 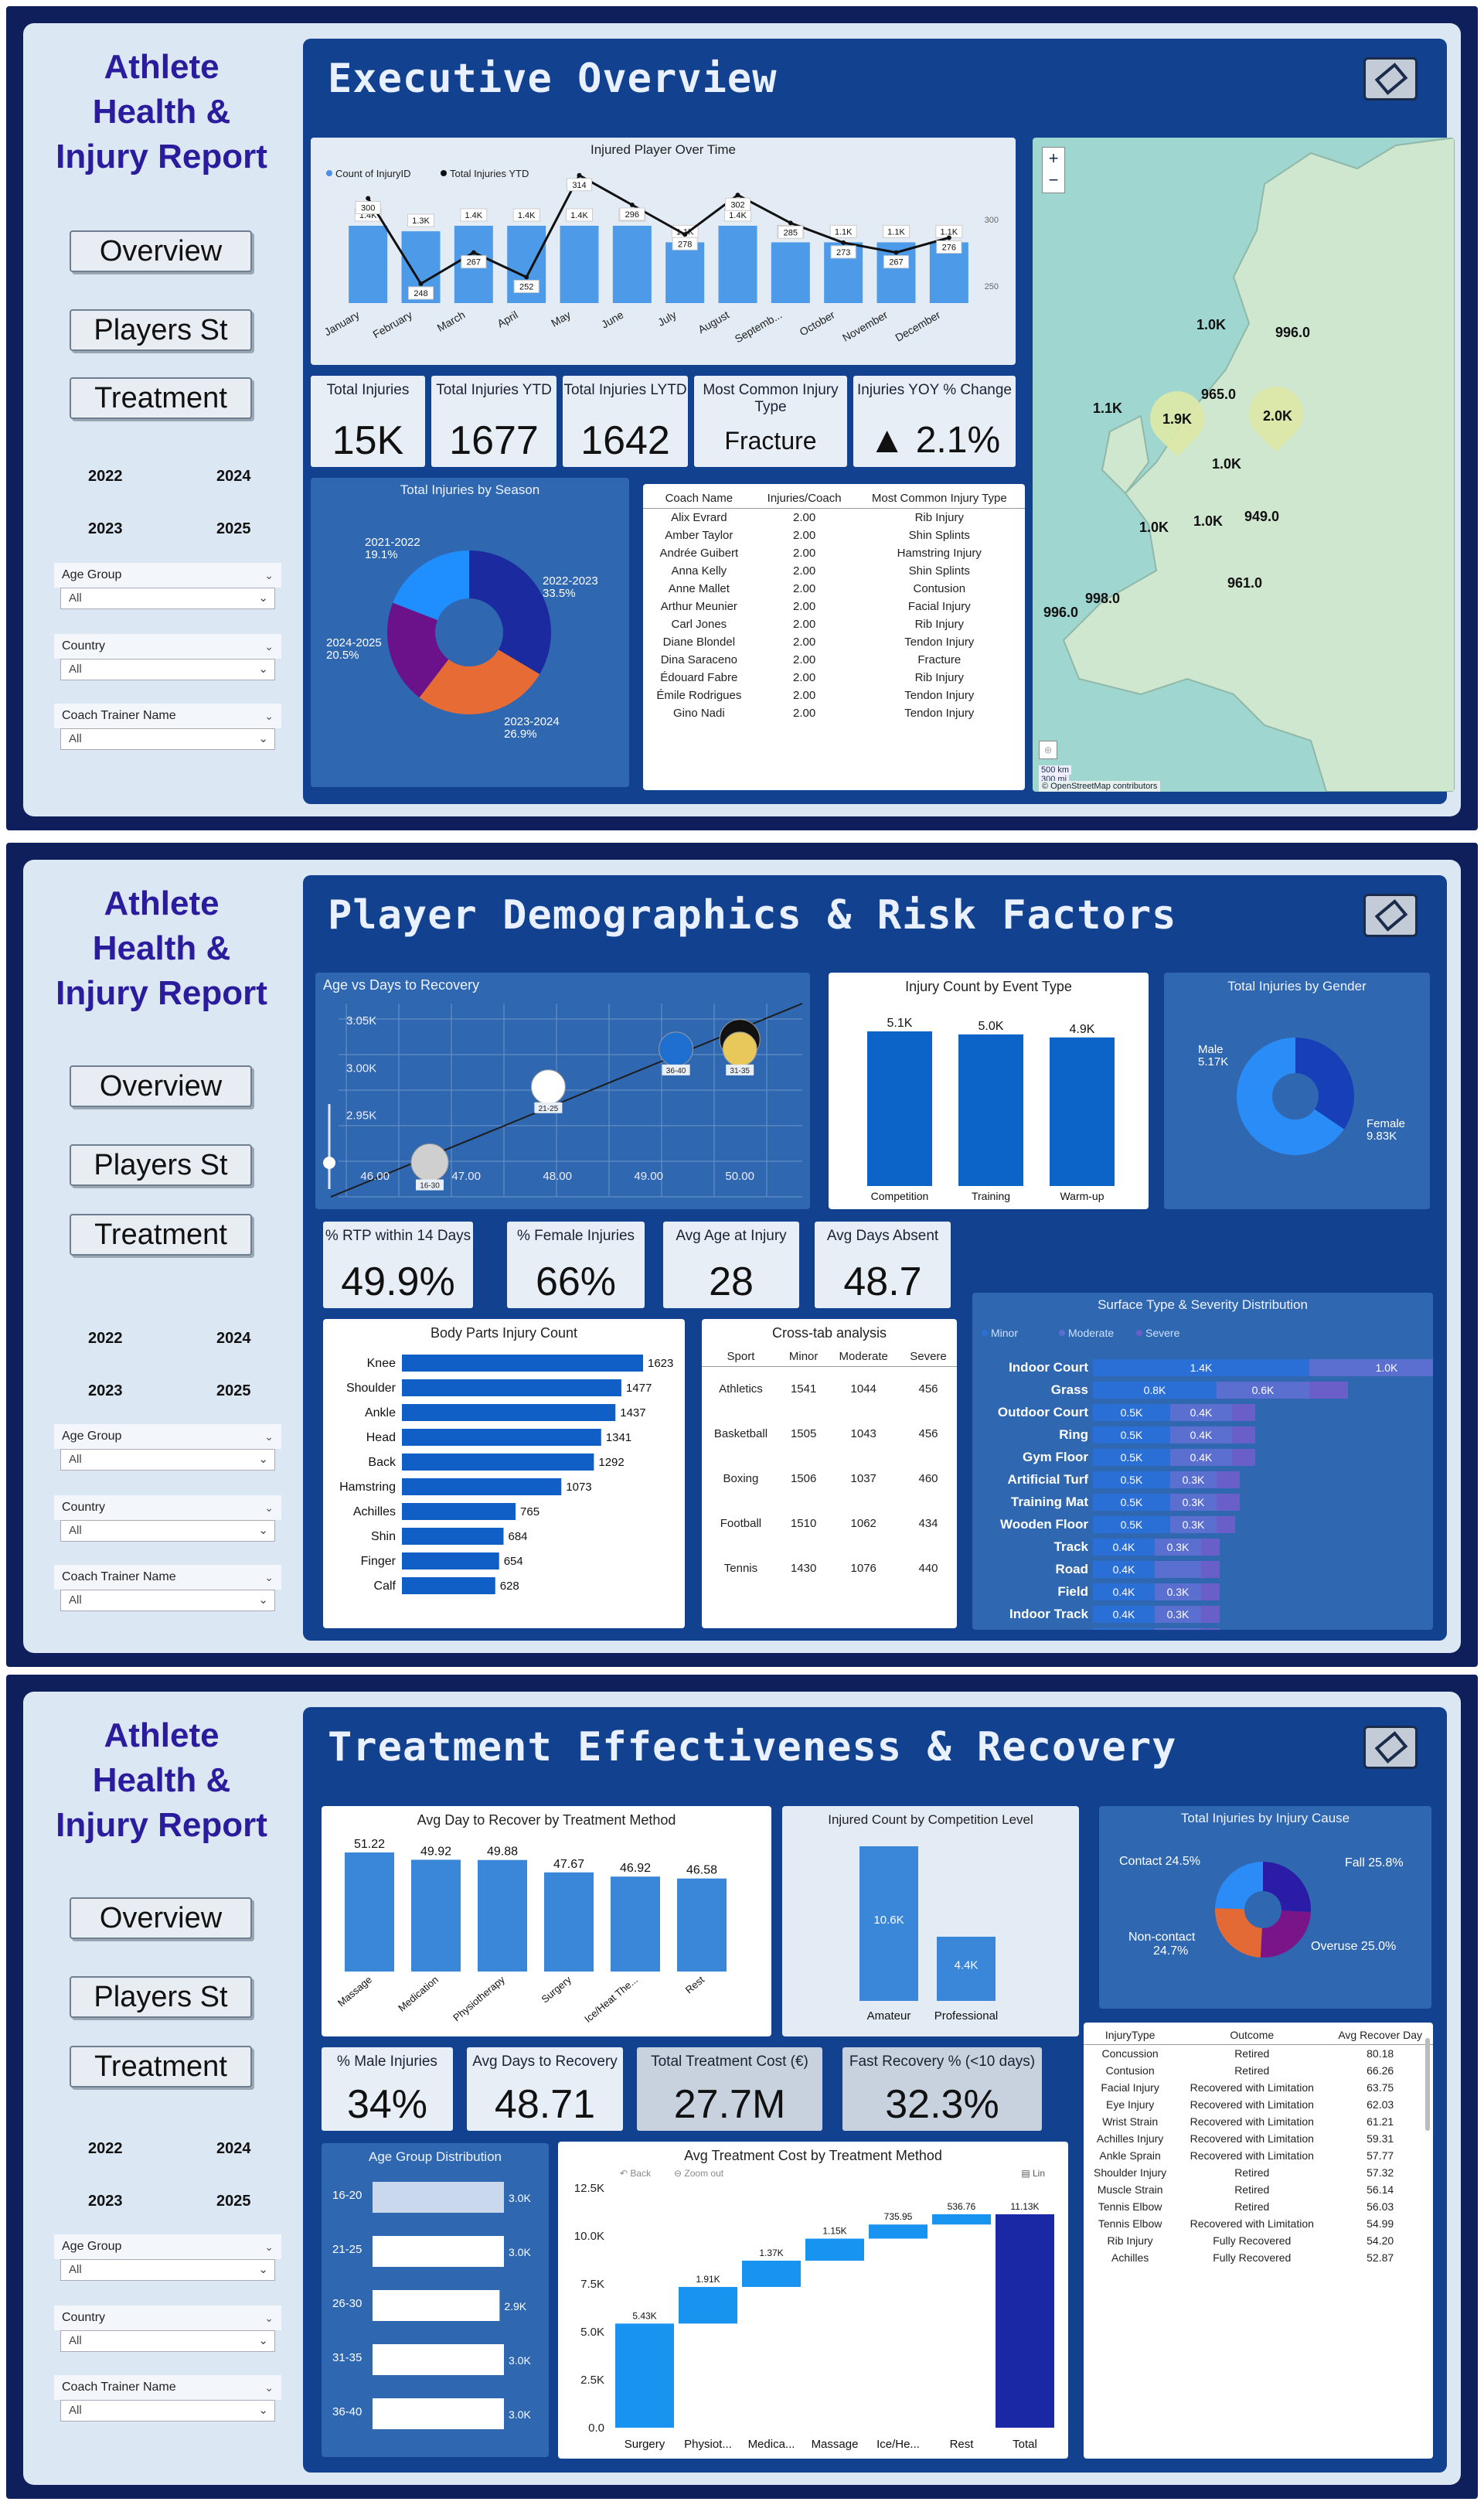 What do you see at coordinates (829, 1389) in the screenshot?
I see `table-row: Athletics 1541 1044 456` at bounding box center [829, 1389].